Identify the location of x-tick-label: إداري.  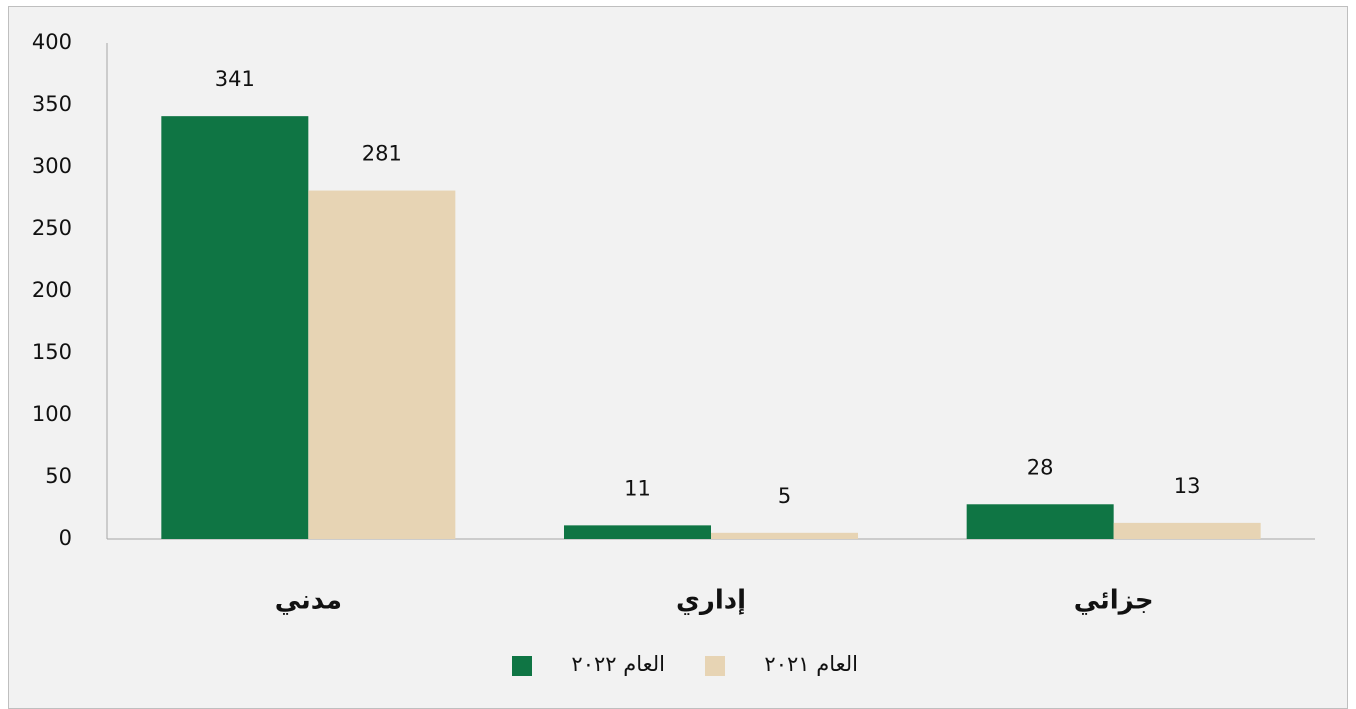
(711, 601).